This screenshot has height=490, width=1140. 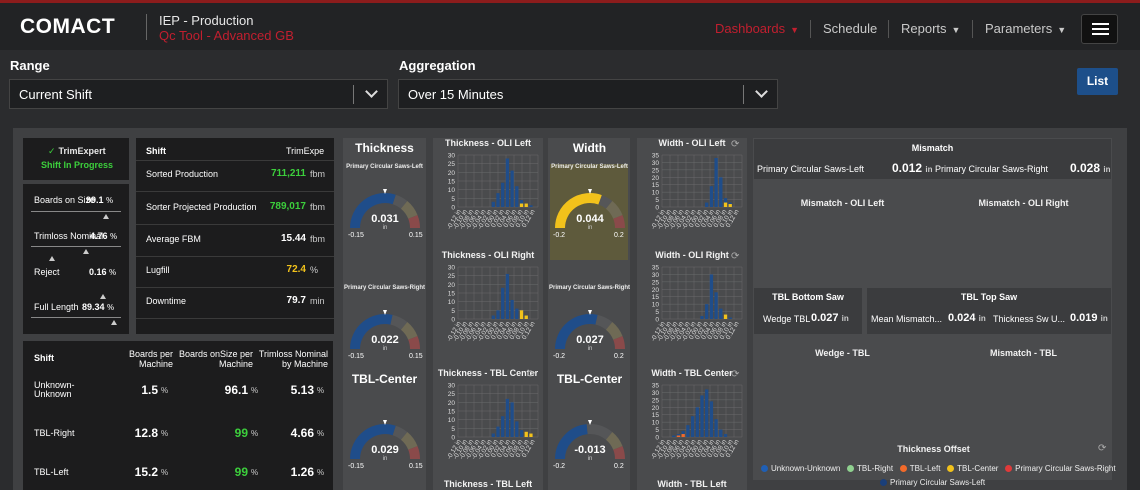 What do you see at coordinates (1060, 468) in the screenshot?
I see `legend-item: Primary Circular Saws-Right` at bounding box center [1060, 468].